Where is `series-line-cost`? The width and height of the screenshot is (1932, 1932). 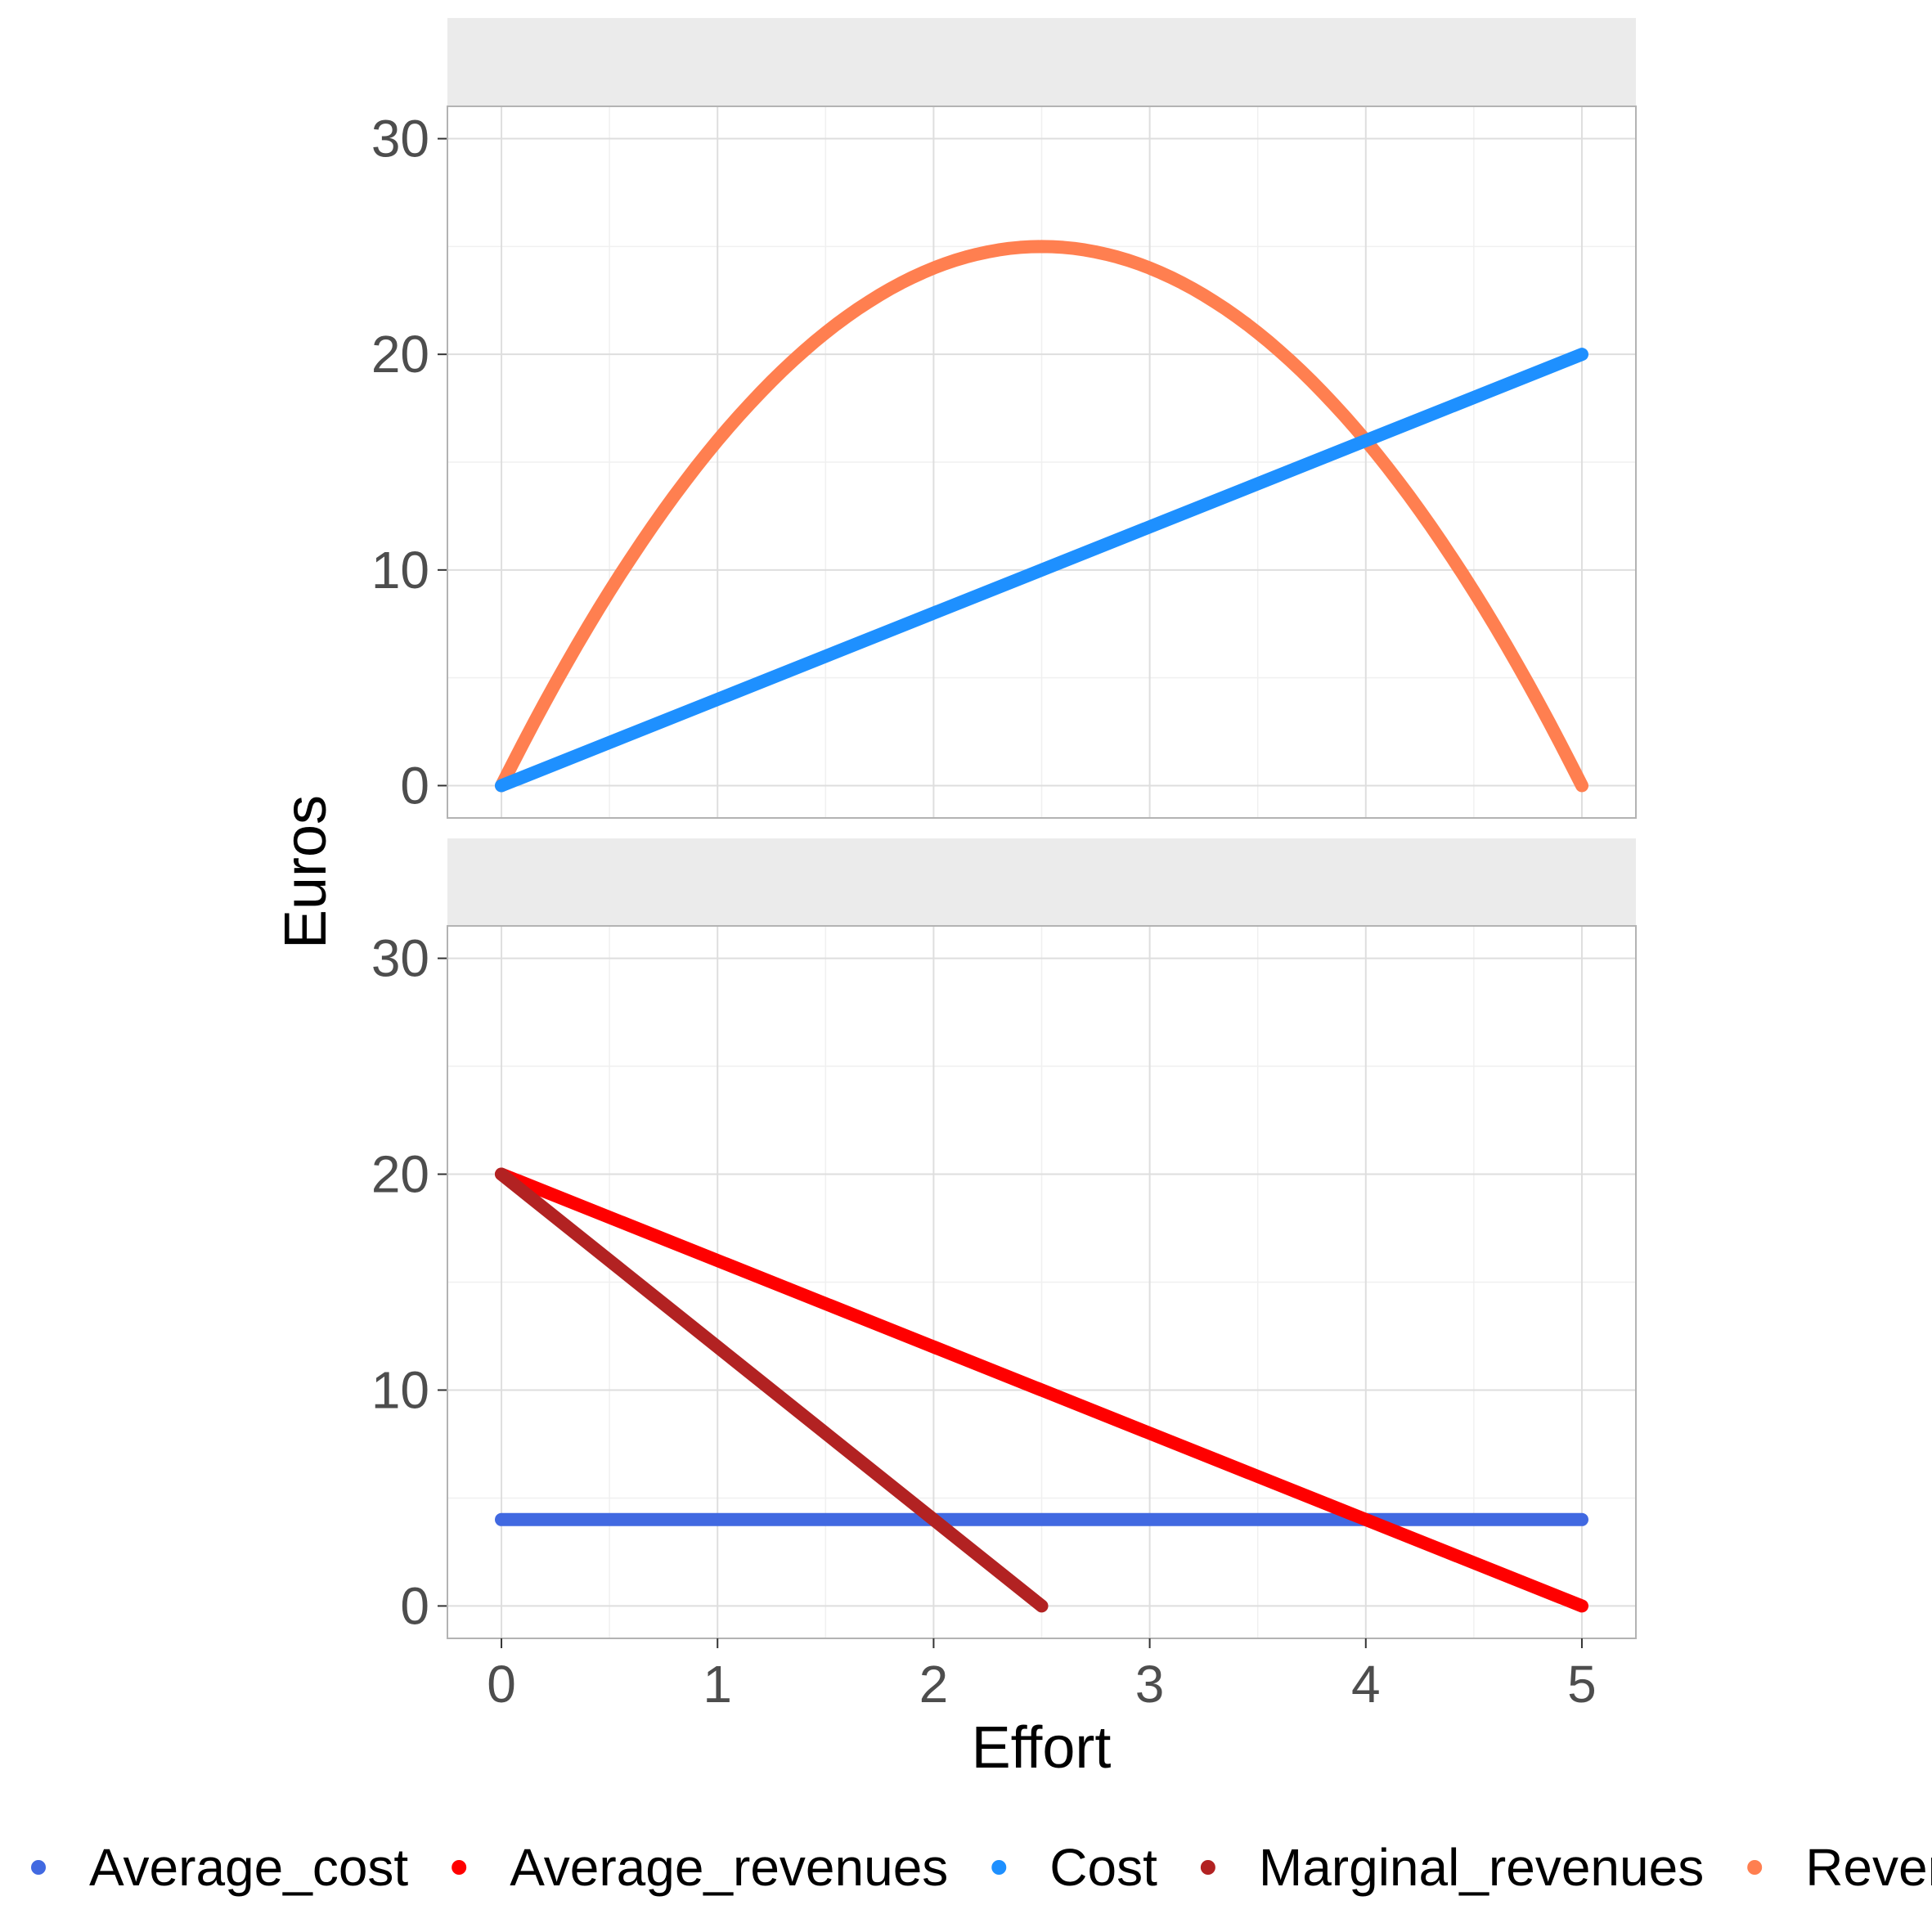 series-line-cost is located at coordinates (1042, 571).